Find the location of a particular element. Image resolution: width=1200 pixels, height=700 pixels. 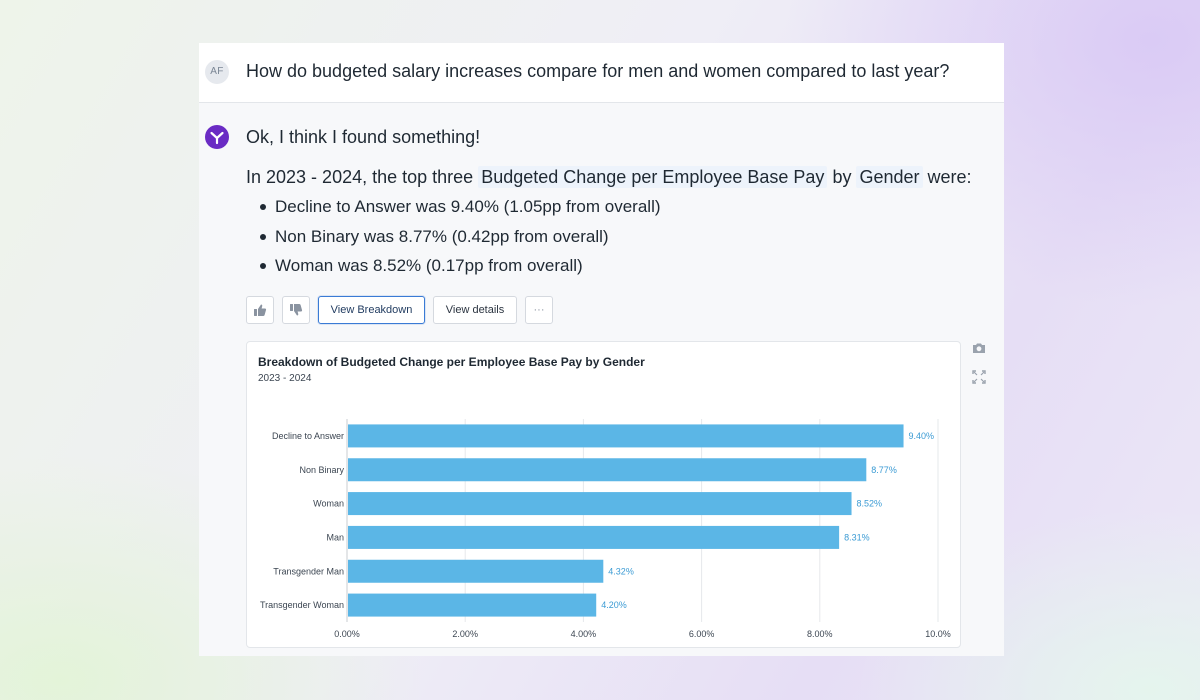

thumbs-down-button is located at coordinates (296, 310).